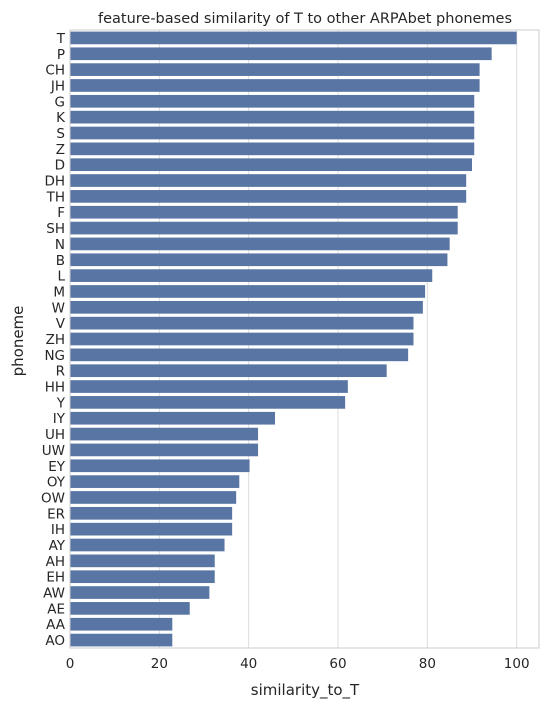 The width and height of the screenshot is (551, 706). Describe the element at coordinates (60, 372) in the screenshot. I see `y-tick-label: R` at that location.